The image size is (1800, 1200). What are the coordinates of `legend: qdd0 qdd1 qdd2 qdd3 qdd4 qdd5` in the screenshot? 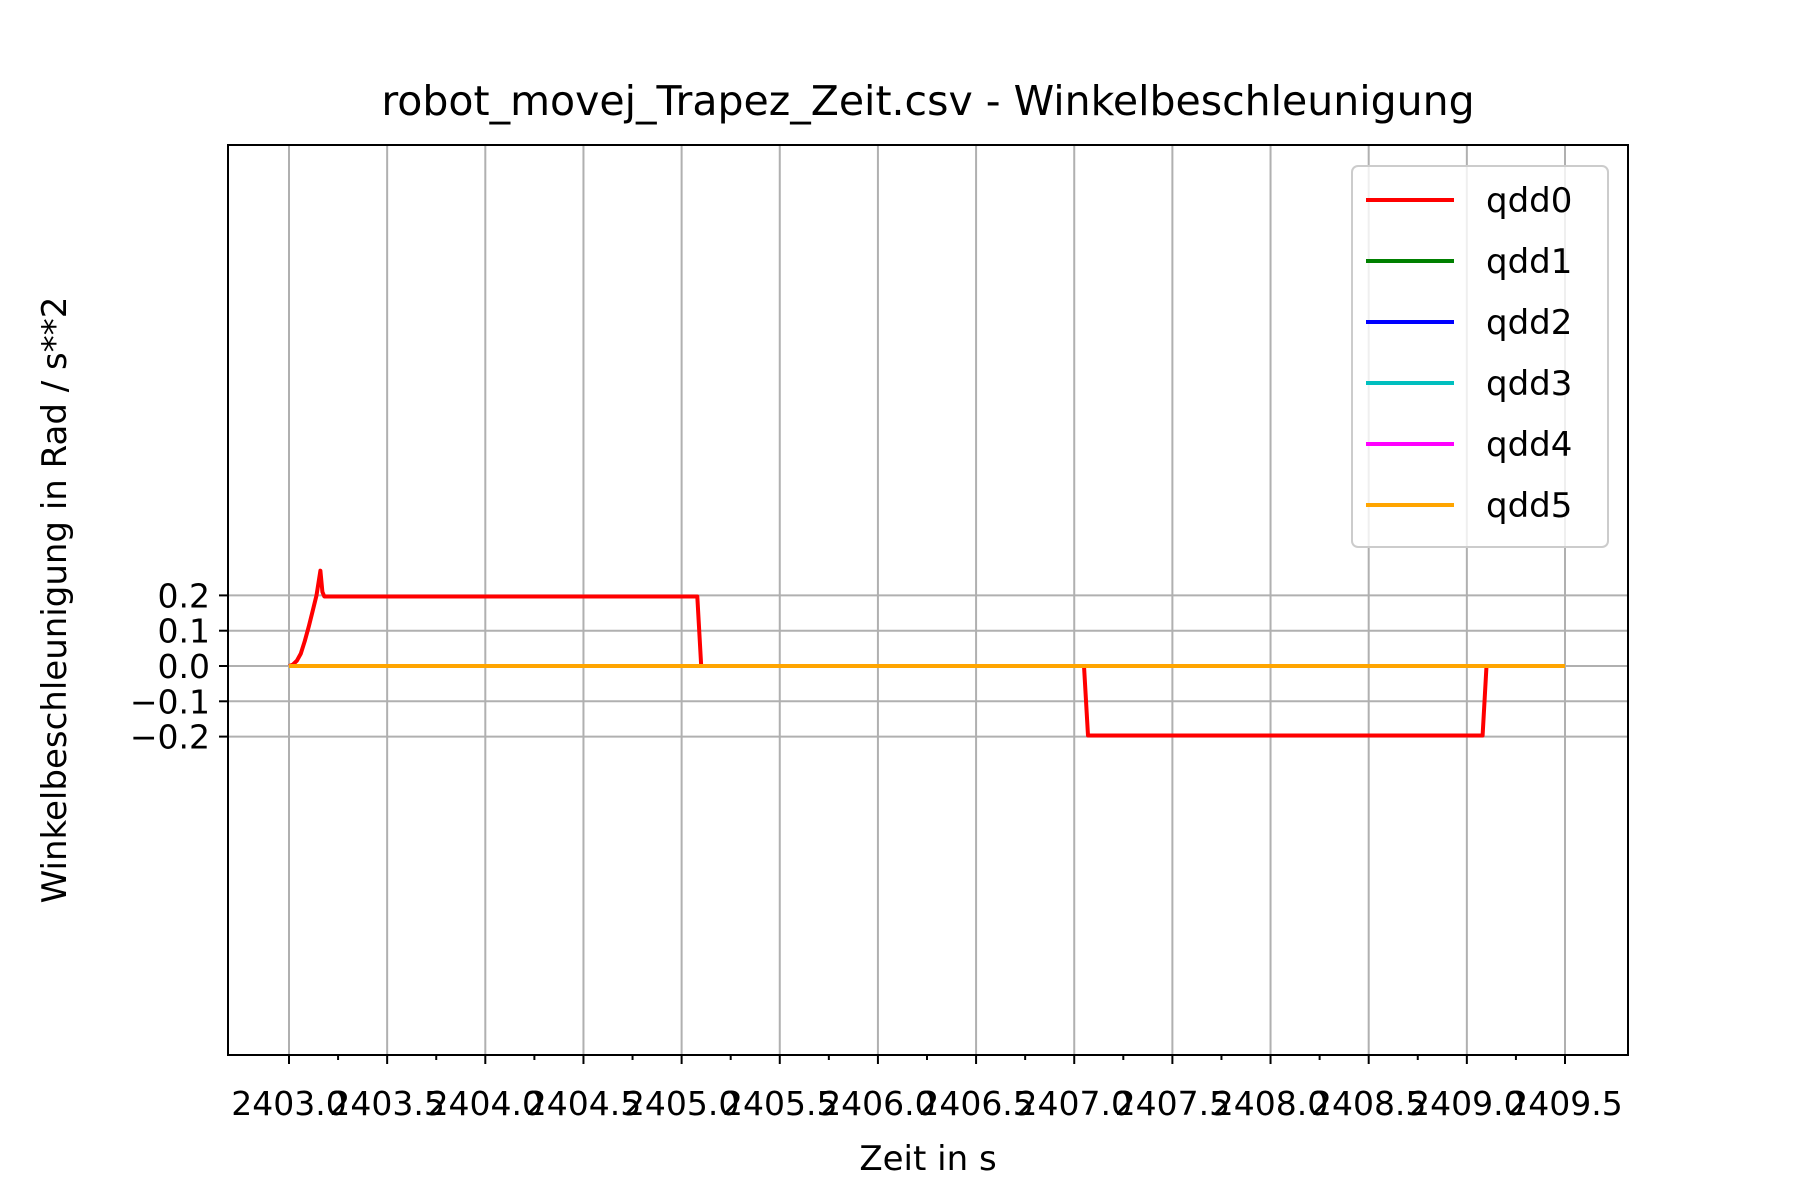 It's located at (1480, 356).